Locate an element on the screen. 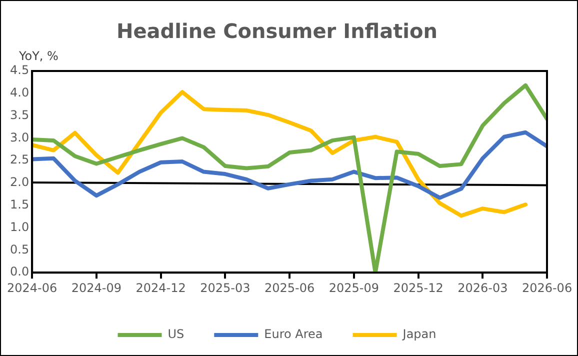 This screenshot has height=356, width=578. x-tick-label: 2025-12 is located at coordinates (418, 287).